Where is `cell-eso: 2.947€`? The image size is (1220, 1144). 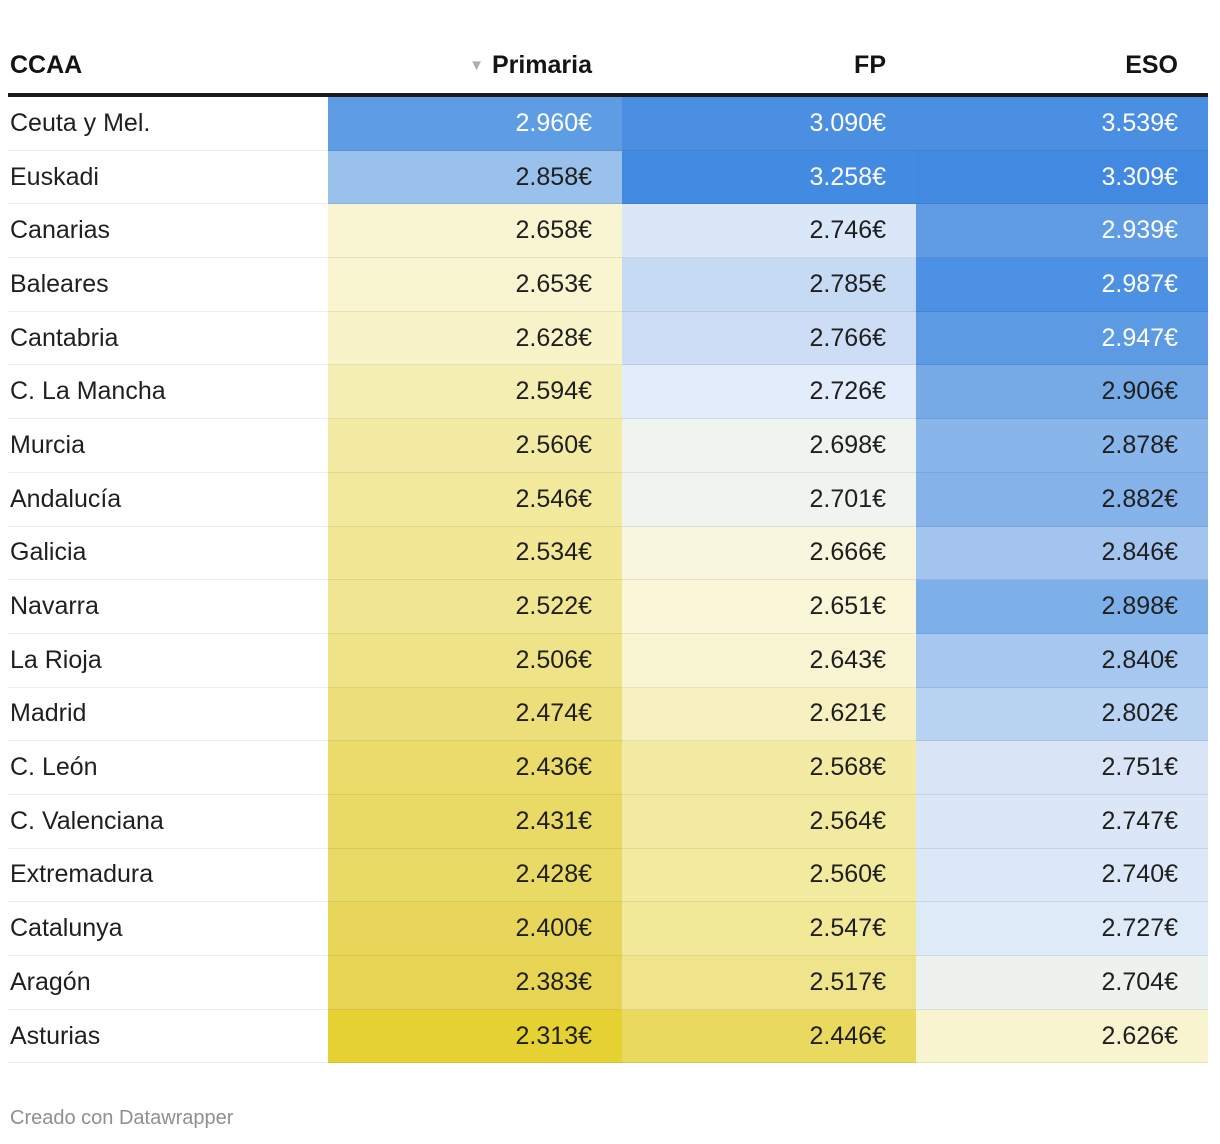
cell-eso: 2.947€ is located at coordinates (1062, 338).